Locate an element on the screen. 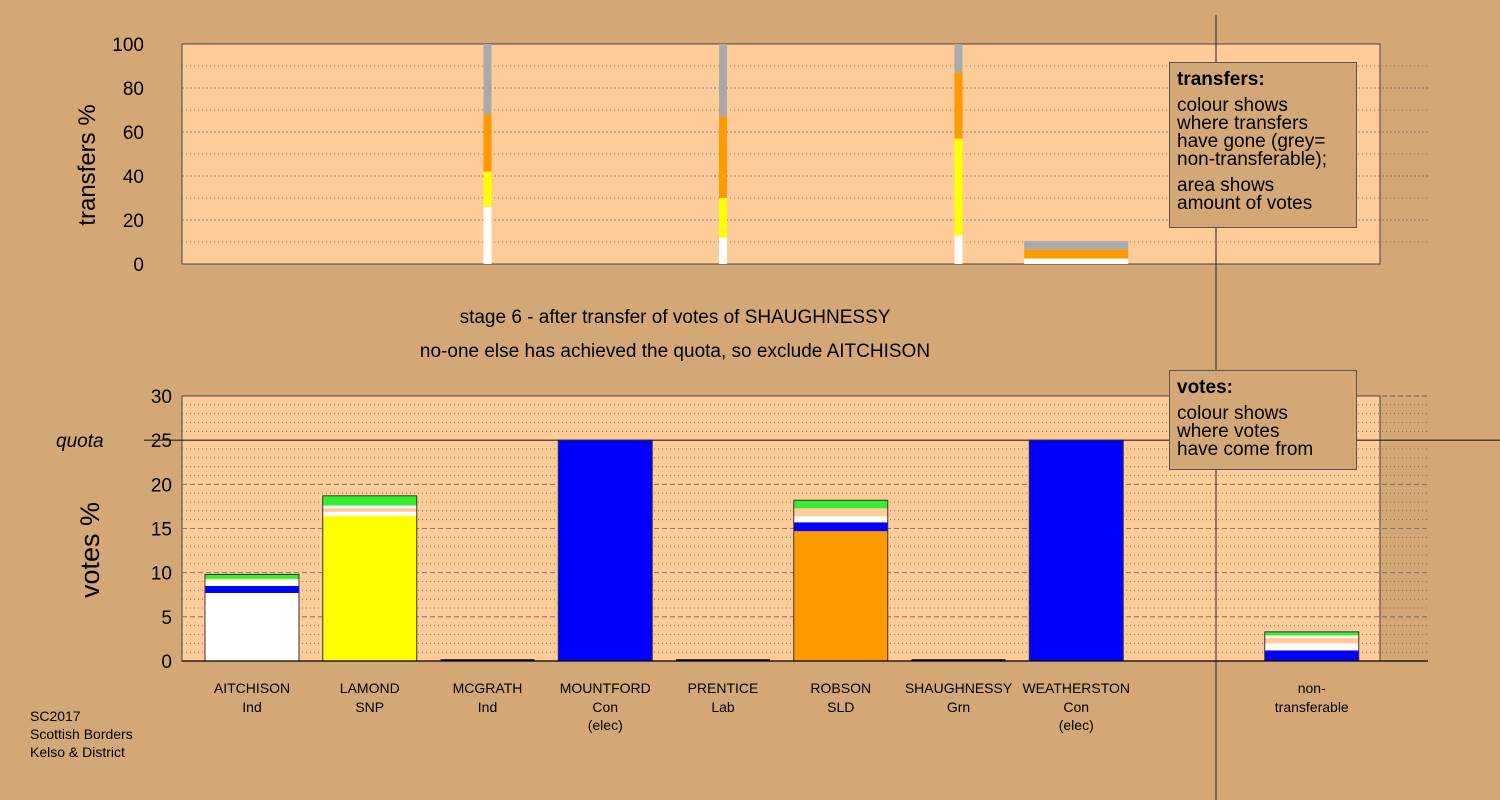 The height and width of the screenshot is (800, 1500). transfers-y-tick-label: 20 is located at coordinates (133, 221).